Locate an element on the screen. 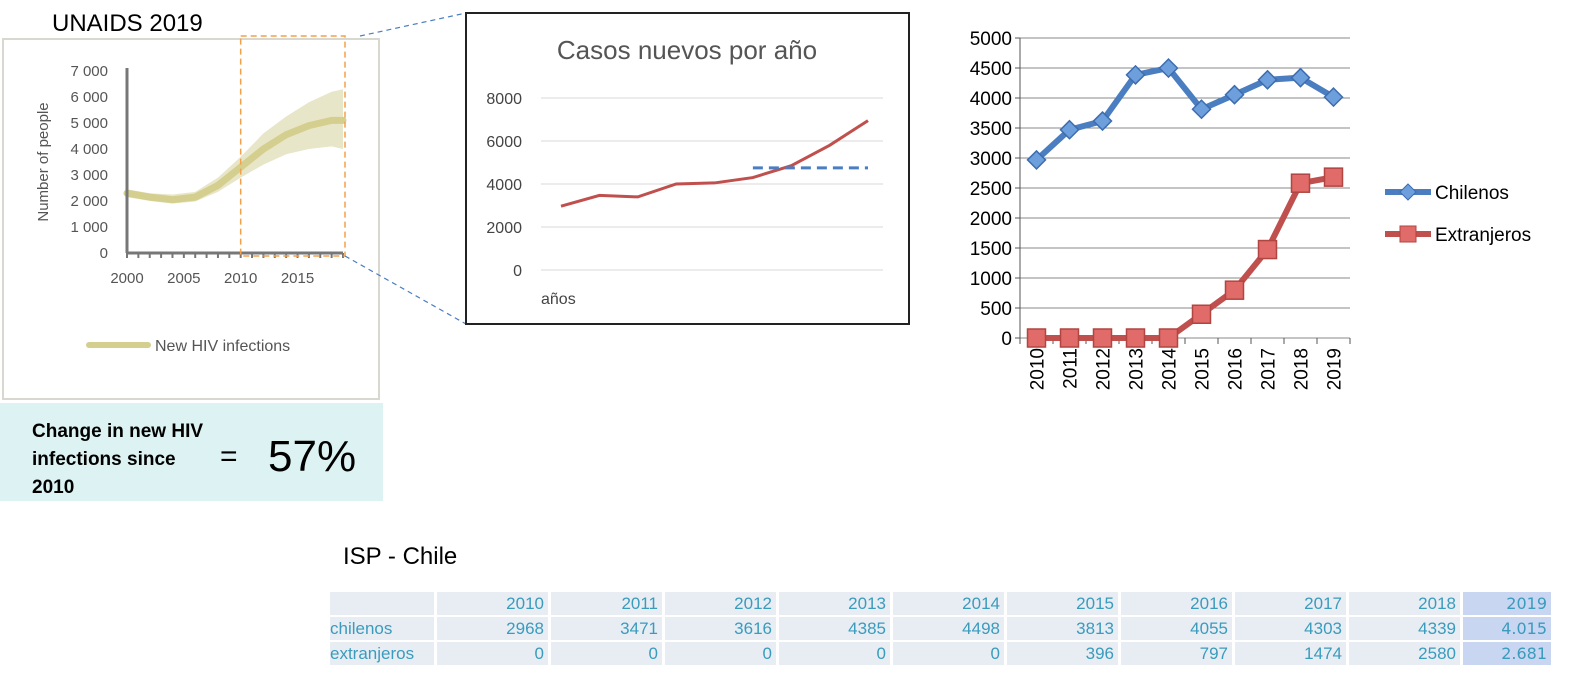 The width and height of the screenshot is (1588, 695). table-cell: 4498 is located at coordinates (948, 628).